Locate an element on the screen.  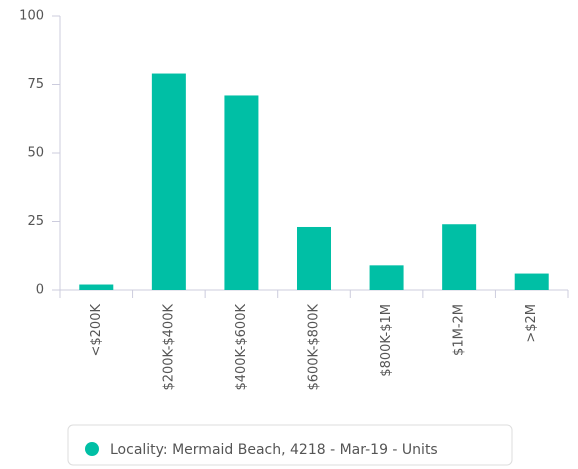
x-tick-label: >$2M is located at coordinates (531, 323).